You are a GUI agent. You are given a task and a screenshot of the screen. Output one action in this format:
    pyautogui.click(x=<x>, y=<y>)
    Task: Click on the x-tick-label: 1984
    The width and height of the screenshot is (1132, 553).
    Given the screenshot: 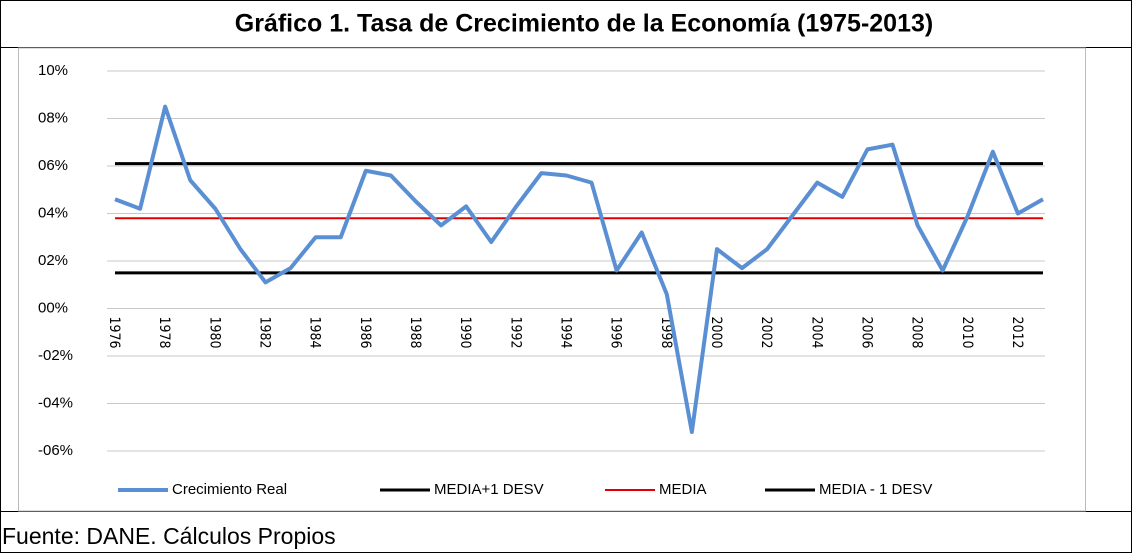 What is the action you would take?
    pyautogui.click(x=315, y=333)
    